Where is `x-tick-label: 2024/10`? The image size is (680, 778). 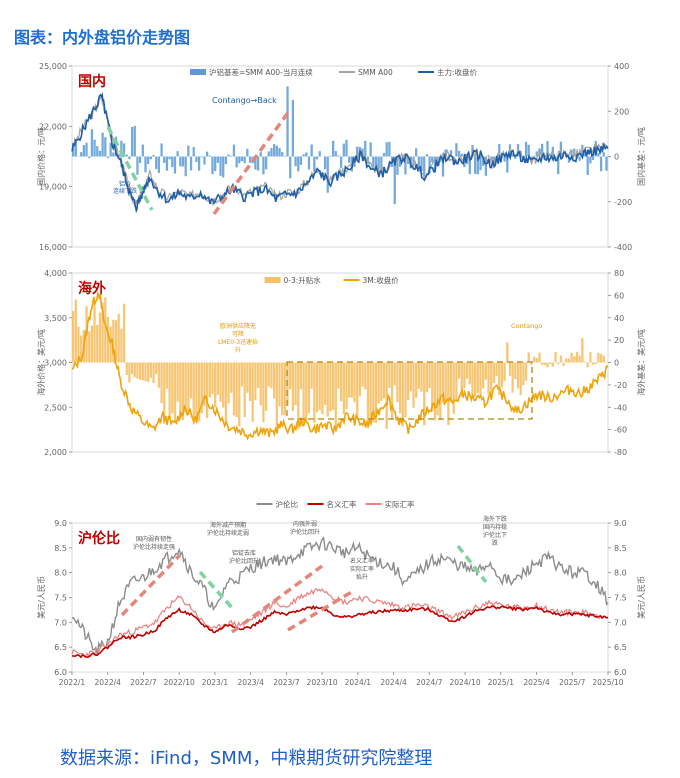 x-tick-label: 2024/10 is located at coordinates (464, 682).